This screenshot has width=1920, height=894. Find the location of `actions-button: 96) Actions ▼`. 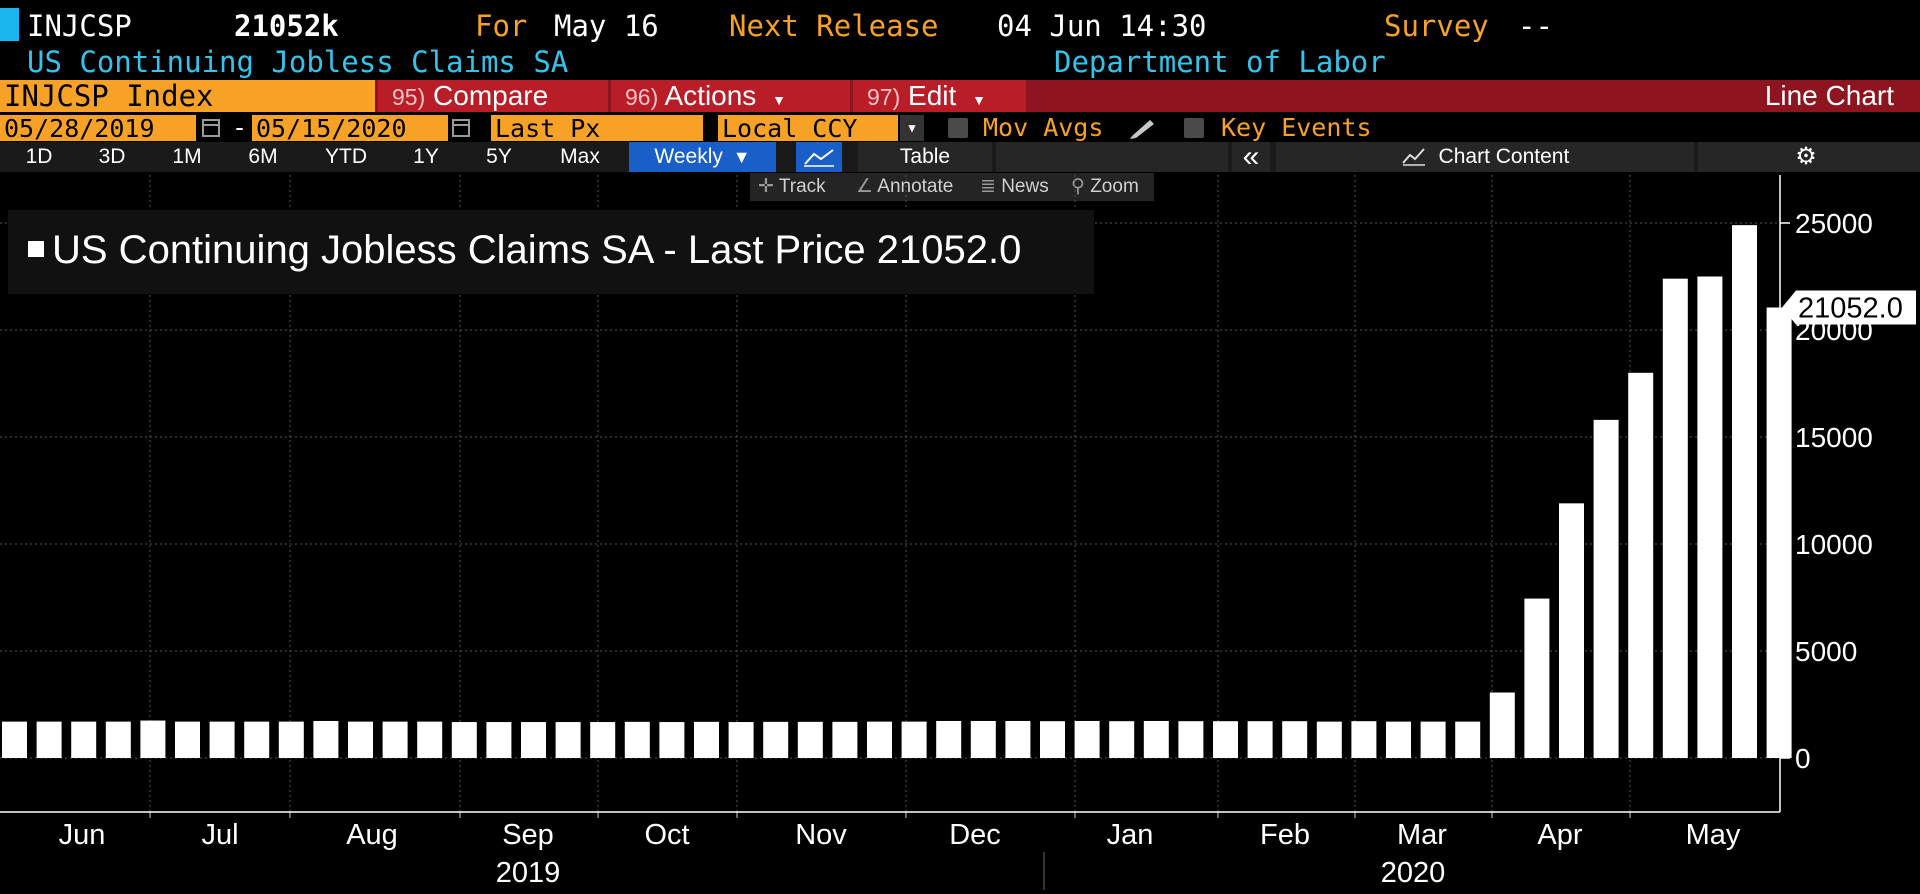

actions-button: 96) Actions ▼ is located at coordinates (730, 96).